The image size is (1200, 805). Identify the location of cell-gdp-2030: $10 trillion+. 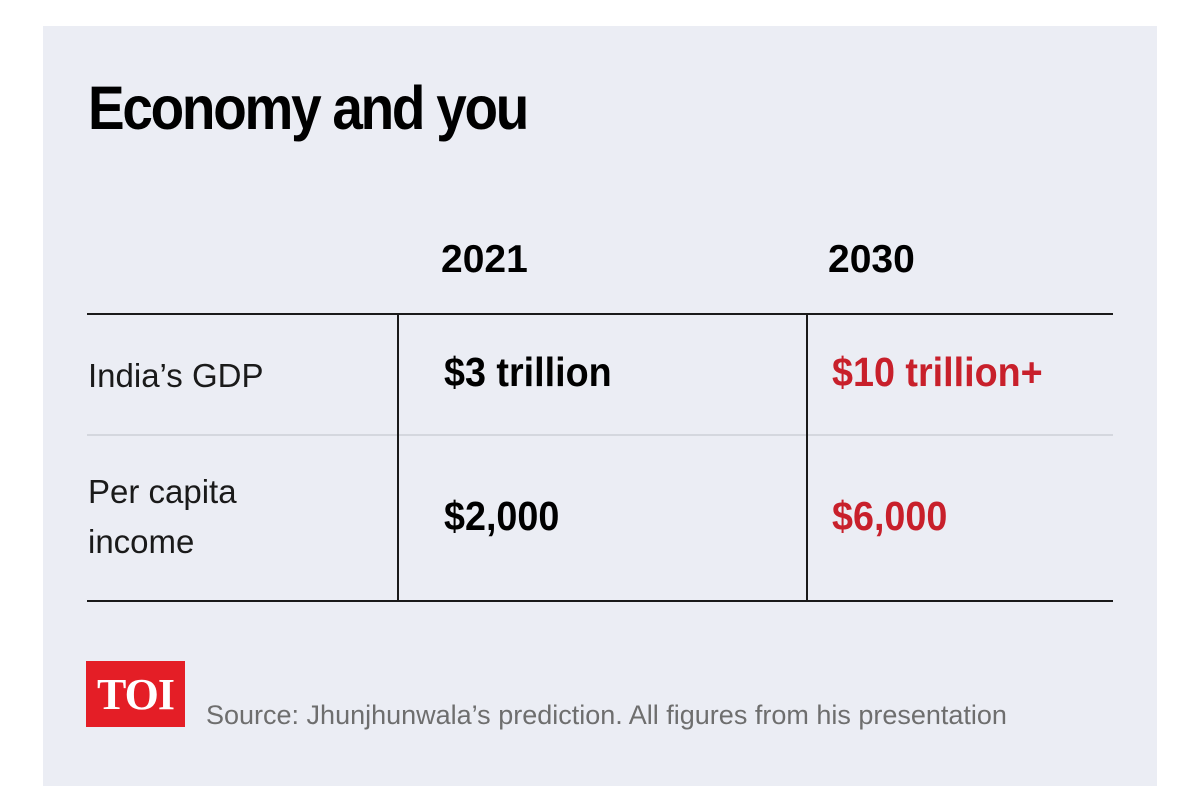
(937, 372).